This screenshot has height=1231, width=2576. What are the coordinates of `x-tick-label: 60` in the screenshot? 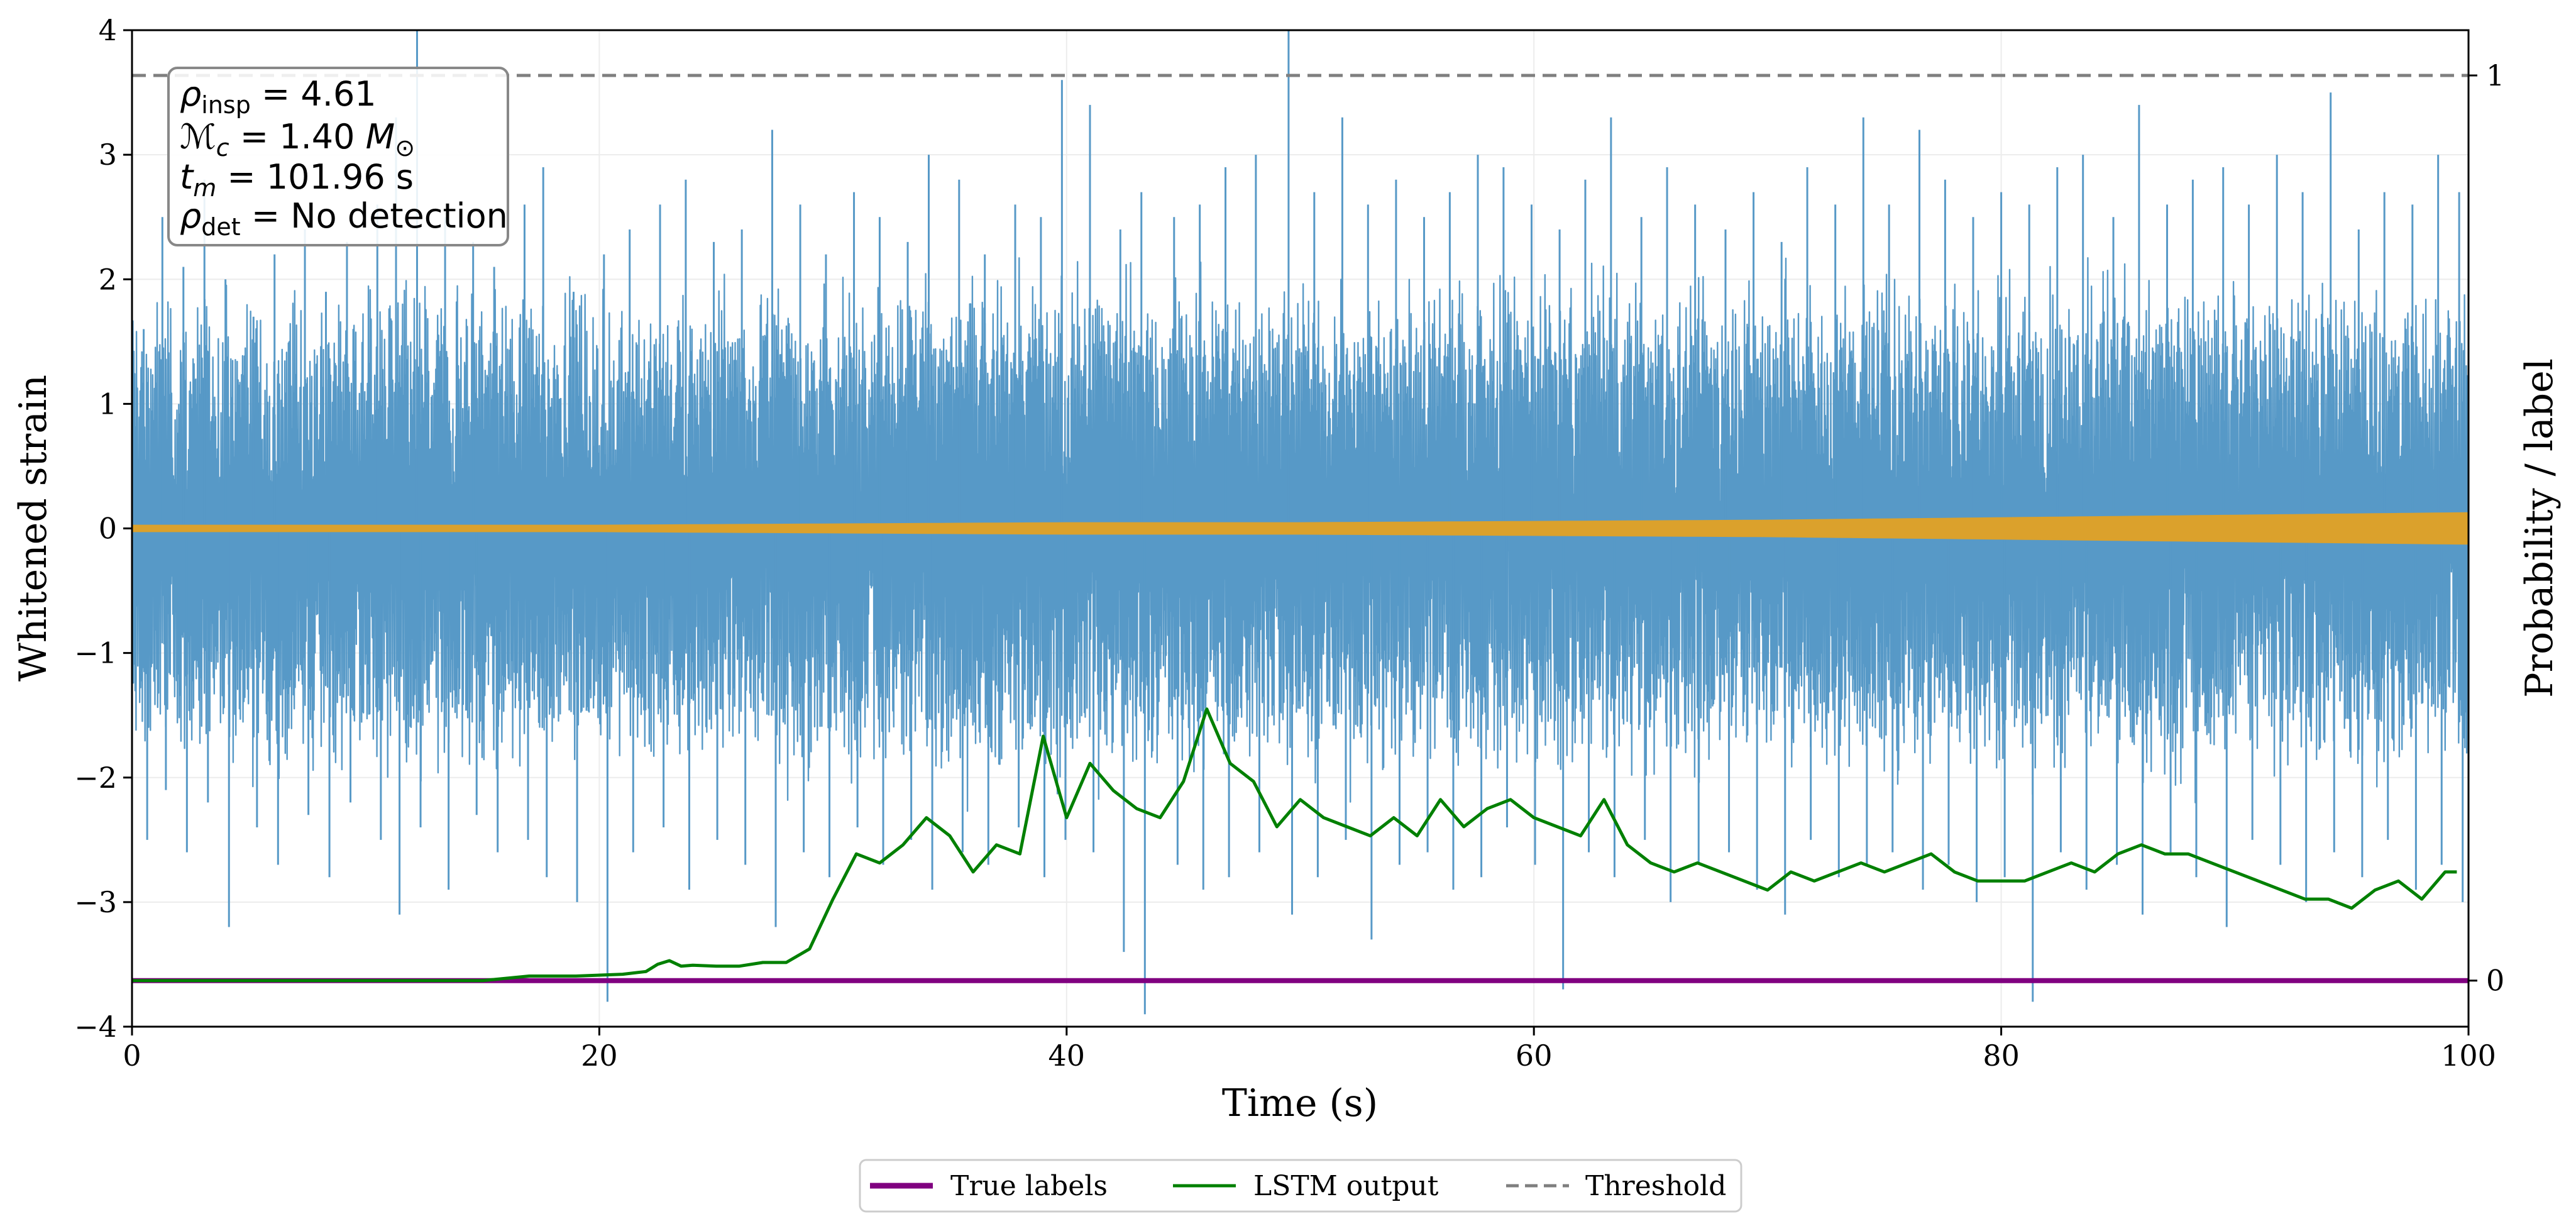 It's located at (1535, 1056).